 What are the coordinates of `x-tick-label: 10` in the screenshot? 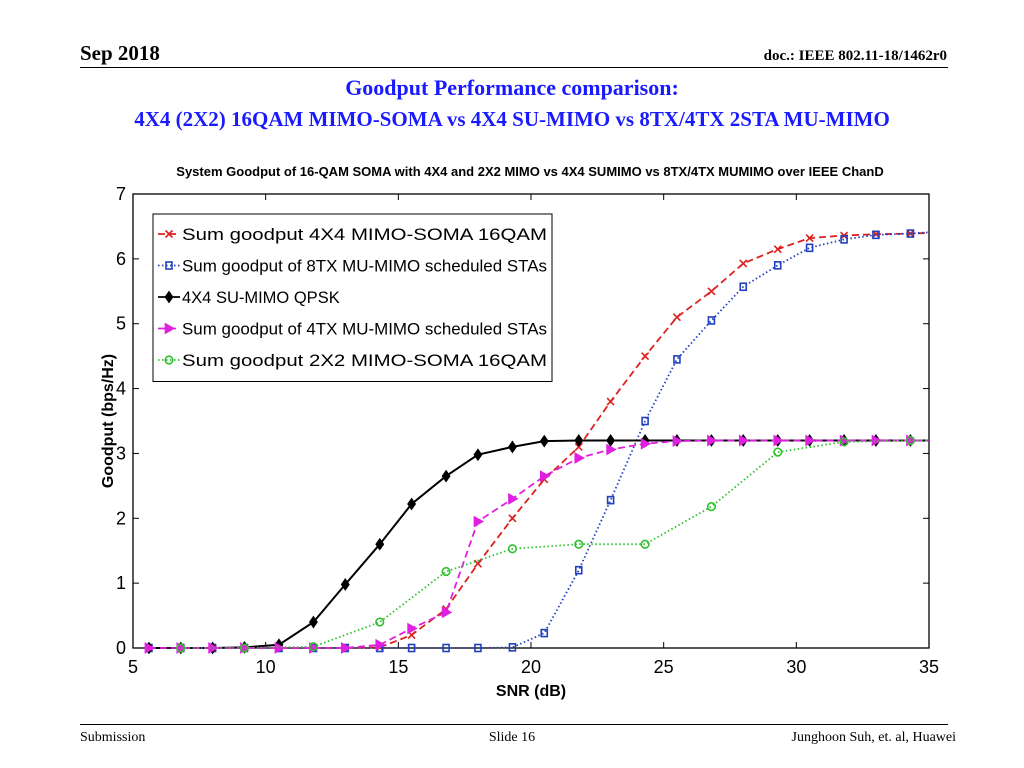 It's located at (266, 667).